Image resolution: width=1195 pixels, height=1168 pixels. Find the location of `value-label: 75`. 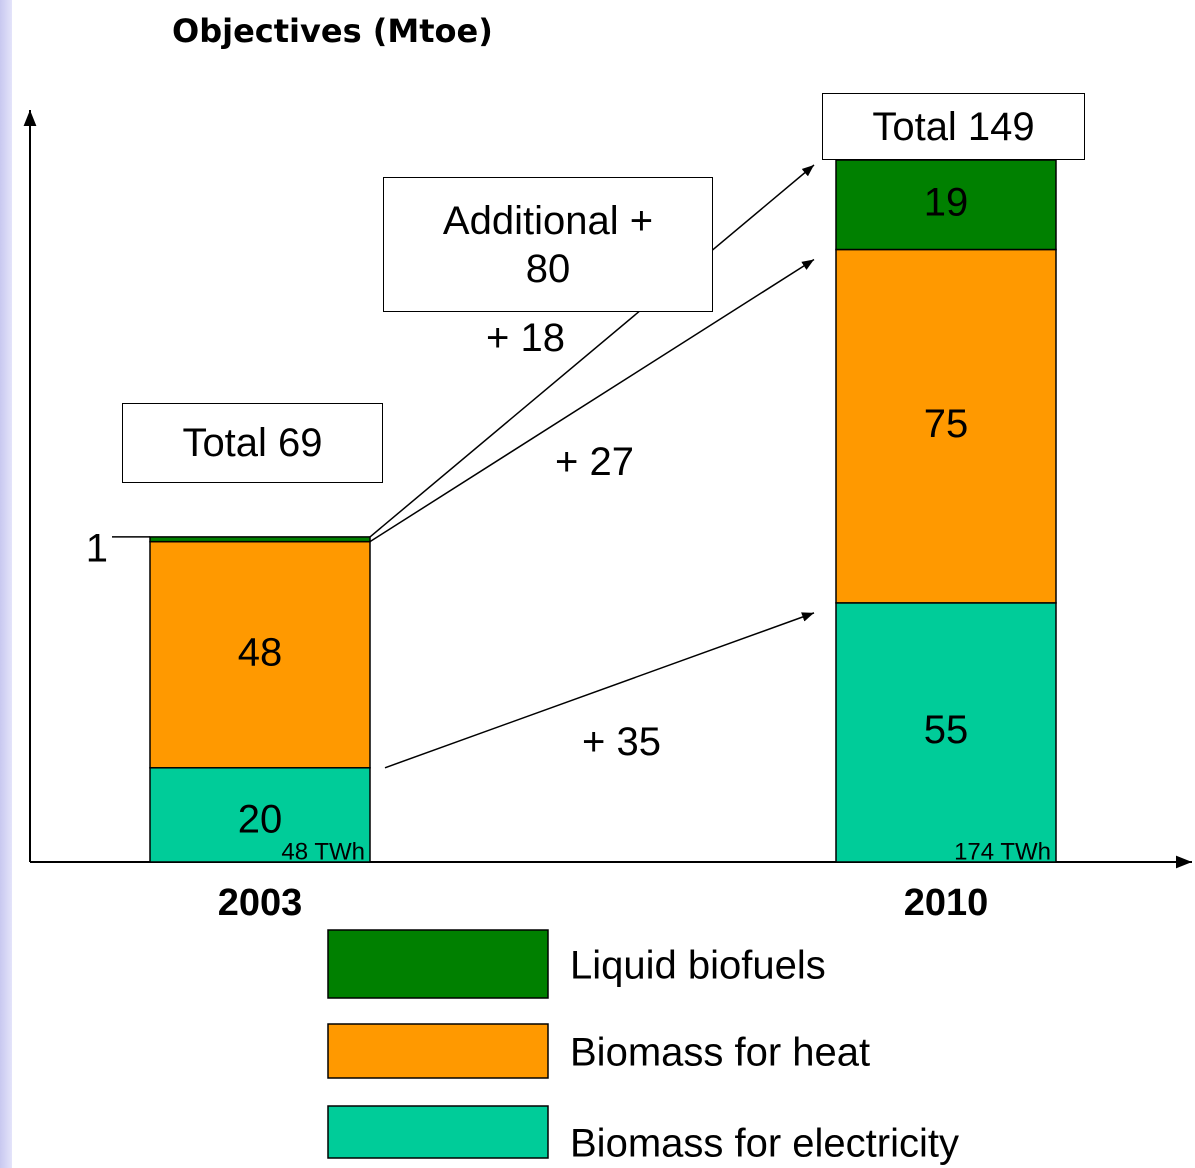

value-label: 75 is located at coordinates (946, 424).